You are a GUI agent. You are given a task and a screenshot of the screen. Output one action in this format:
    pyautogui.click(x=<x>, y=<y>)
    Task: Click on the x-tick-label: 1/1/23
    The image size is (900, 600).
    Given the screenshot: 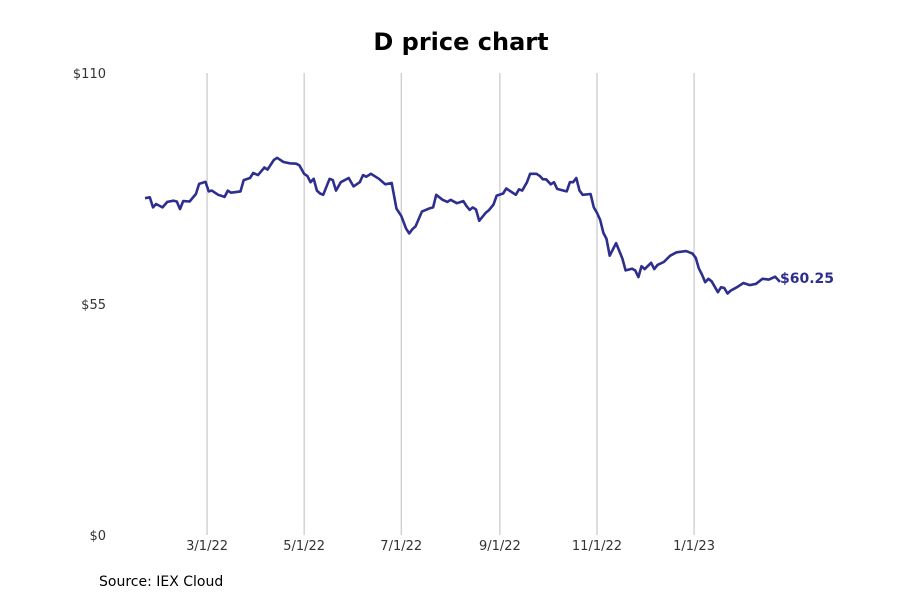 What is the action you would take?
    pyautogui.click(x=694, y=546)
    